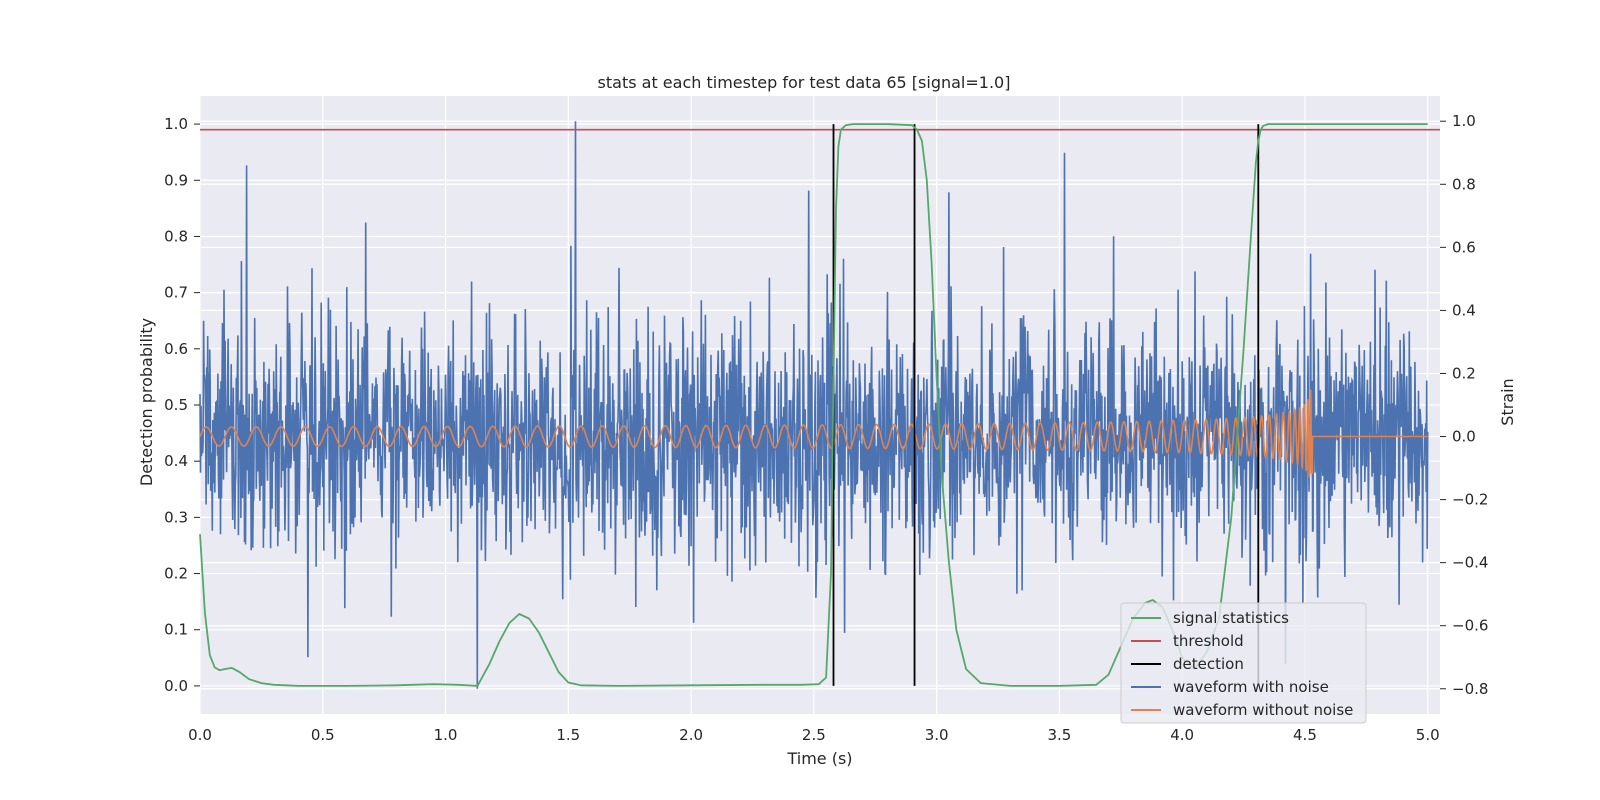 Image resolution: width=1600 pixels, height=800 pixels. What do you see at coordinates (1470, 689) in the screenshot?
I see `y-right-tick-label: −0.8` at bounding box center [1470, 689].